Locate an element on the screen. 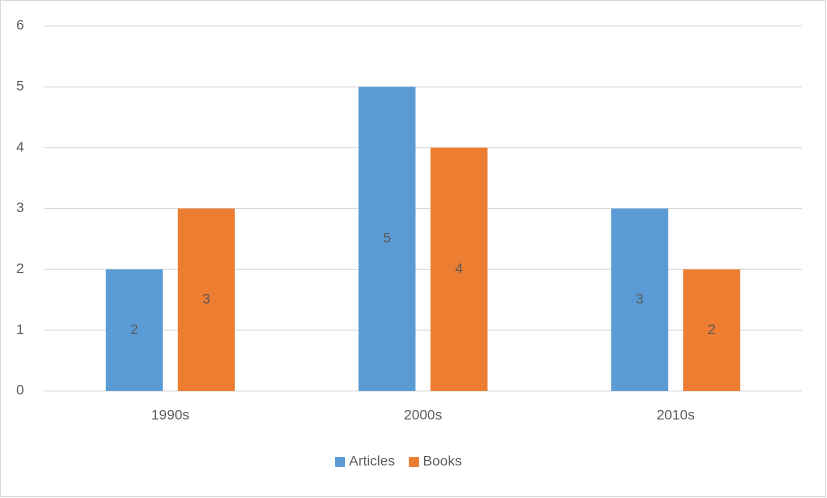 The width and height of the screenshot is (827, 498). y-tick-label: 4 is located at coordinates (20, 146).